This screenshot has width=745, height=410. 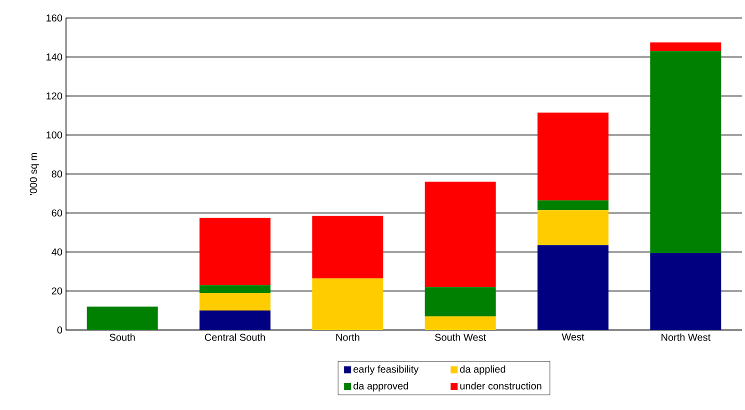 What do you see at coordinates (54, 135) in the screenshot?
I see `y-tick-label: 100` at bounding box center [54, 135].